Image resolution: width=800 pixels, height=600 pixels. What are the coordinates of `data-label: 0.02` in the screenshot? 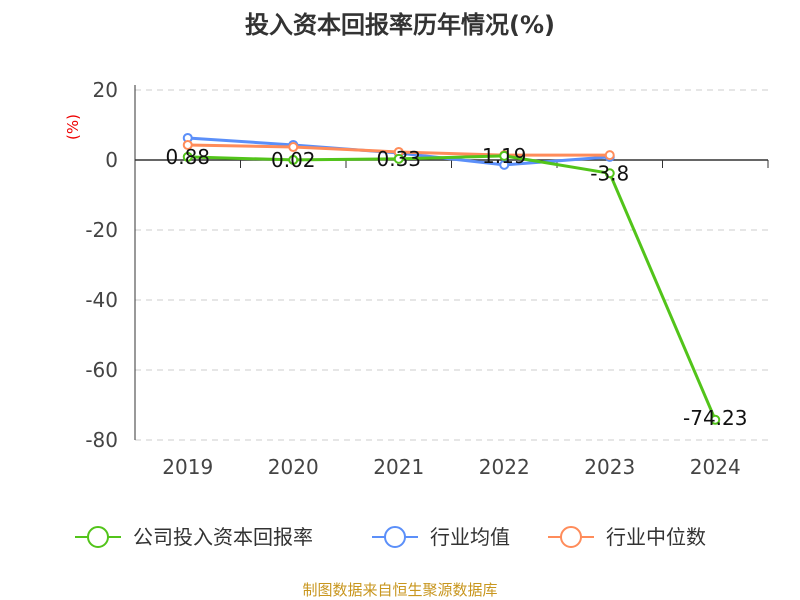 It's located at (293, 160).